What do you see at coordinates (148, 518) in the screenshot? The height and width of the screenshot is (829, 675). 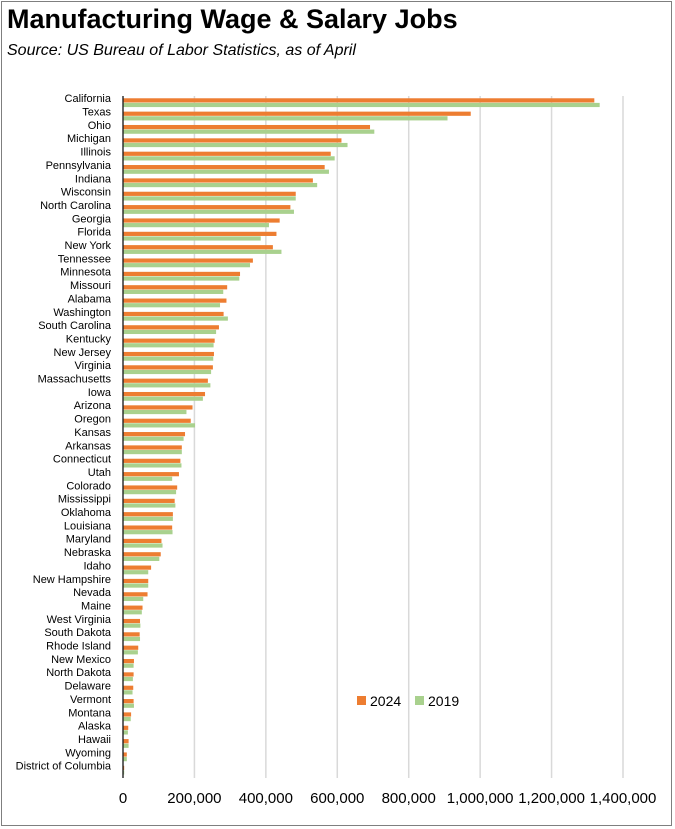 I see `bar-2019-oklahoma` at bounding box center [148, 518].